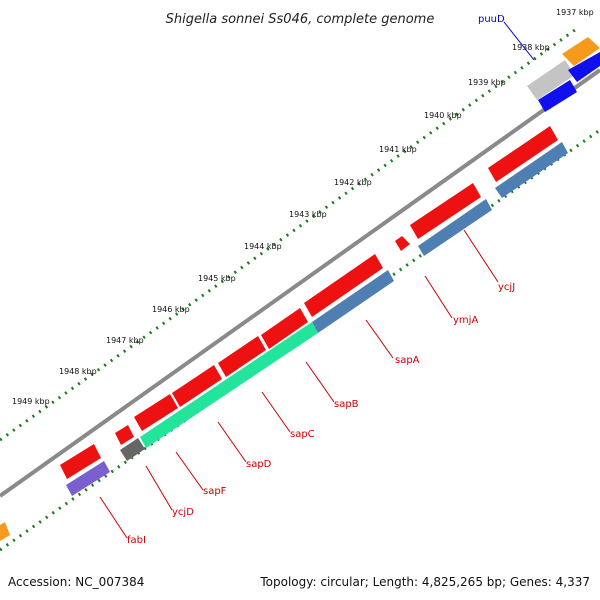 Image resolution: width=600 pixels, height=600 pixels. What do you see at coordinates (308, 214) in the screenshot?
I see `kbp-label: 1943 kbp` at bounding box center [308, 214].